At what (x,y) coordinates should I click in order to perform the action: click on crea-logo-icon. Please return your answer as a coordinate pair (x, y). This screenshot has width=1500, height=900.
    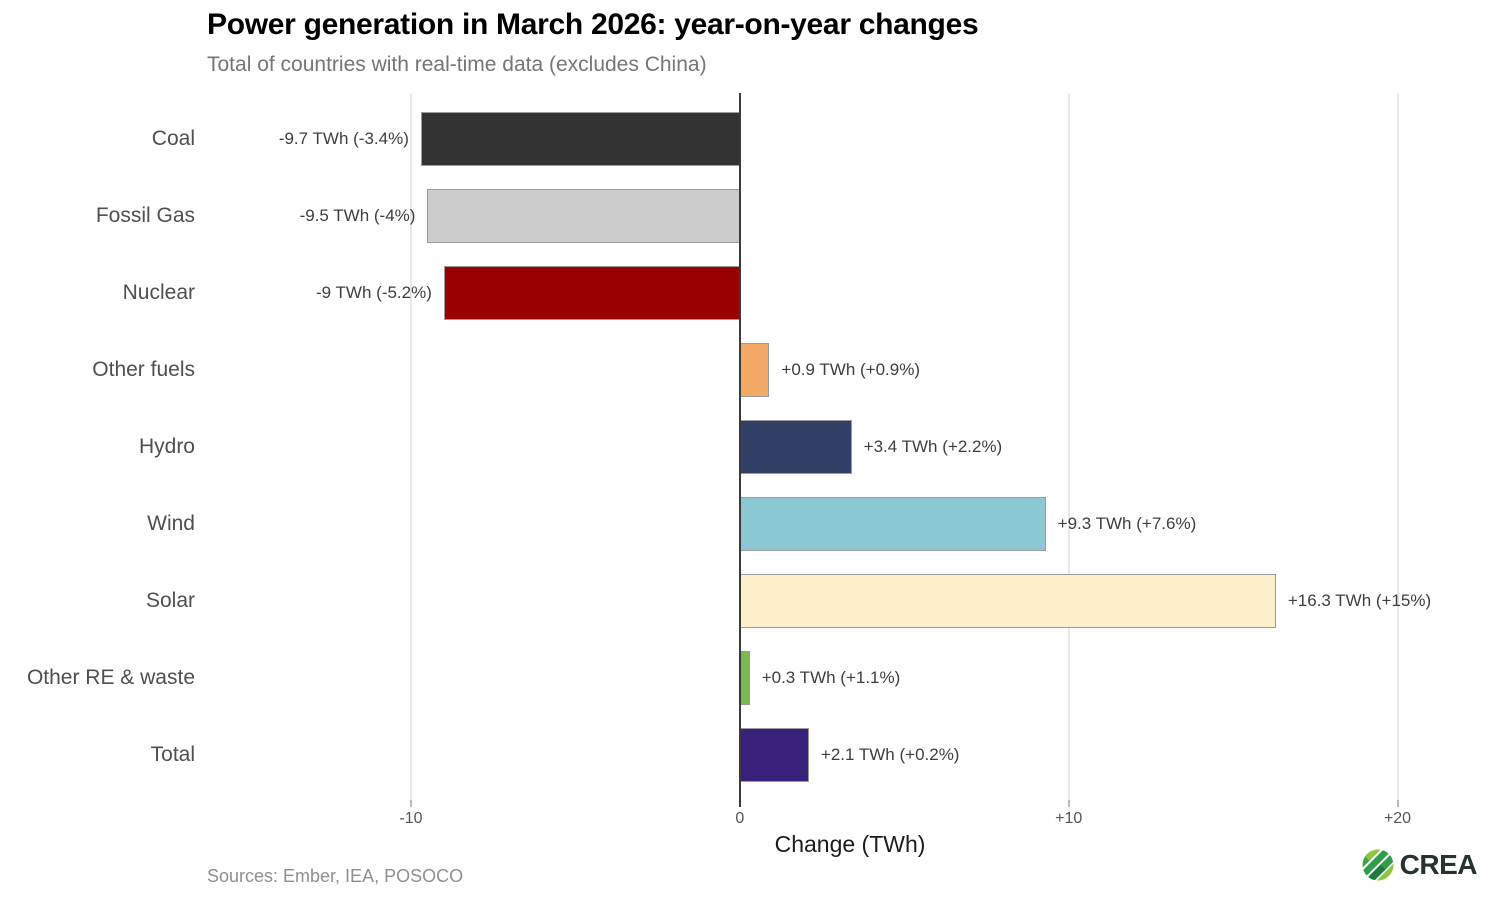
    Looking at the image, I should click on (1378, 865).